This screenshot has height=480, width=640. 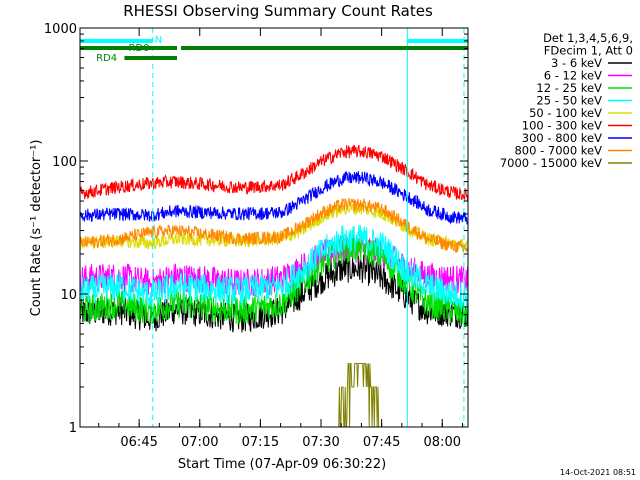 I want to click on legend-label-6: 300 - 800 keV, so click(x=562, y=138).